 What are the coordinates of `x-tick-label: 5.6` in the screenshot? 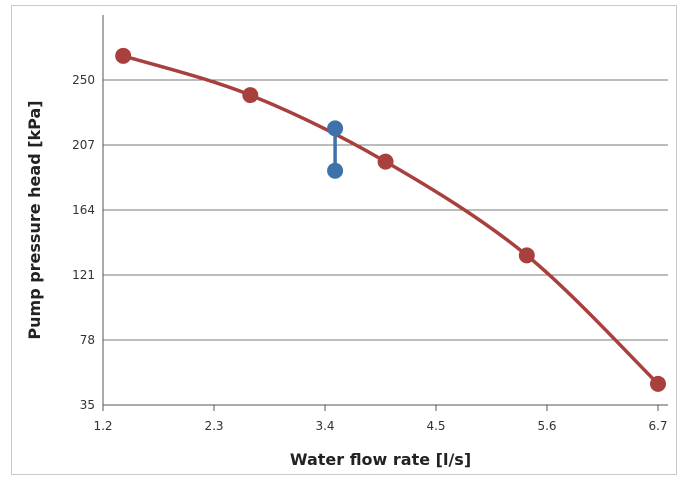 It's located at (546, 426).